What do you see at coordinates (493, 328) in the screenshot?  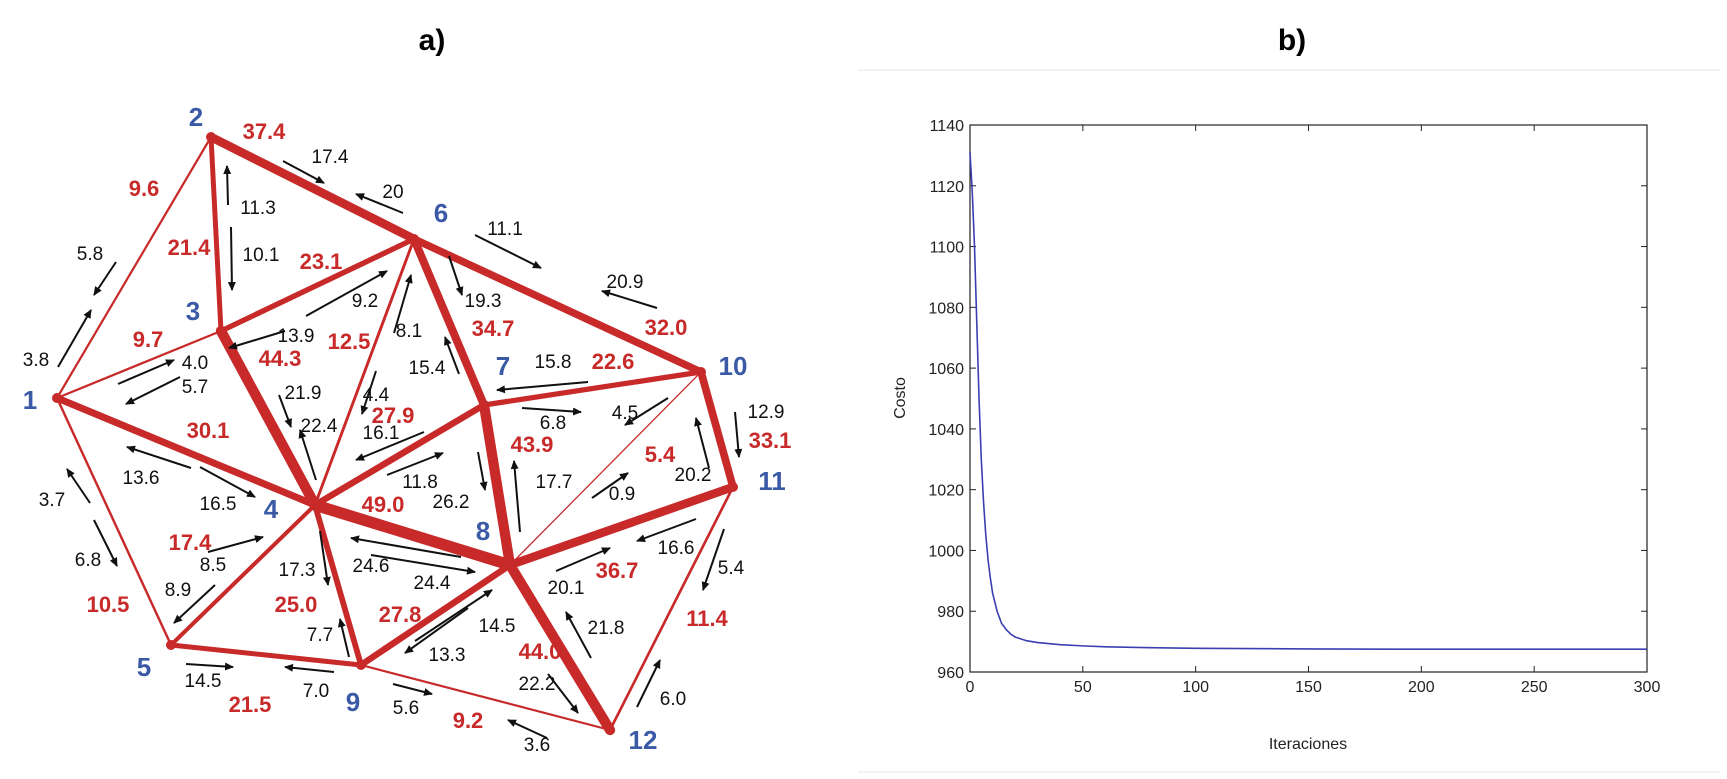 I see `edge-value-6-7: 34.7` at bounding box center [493, 328].